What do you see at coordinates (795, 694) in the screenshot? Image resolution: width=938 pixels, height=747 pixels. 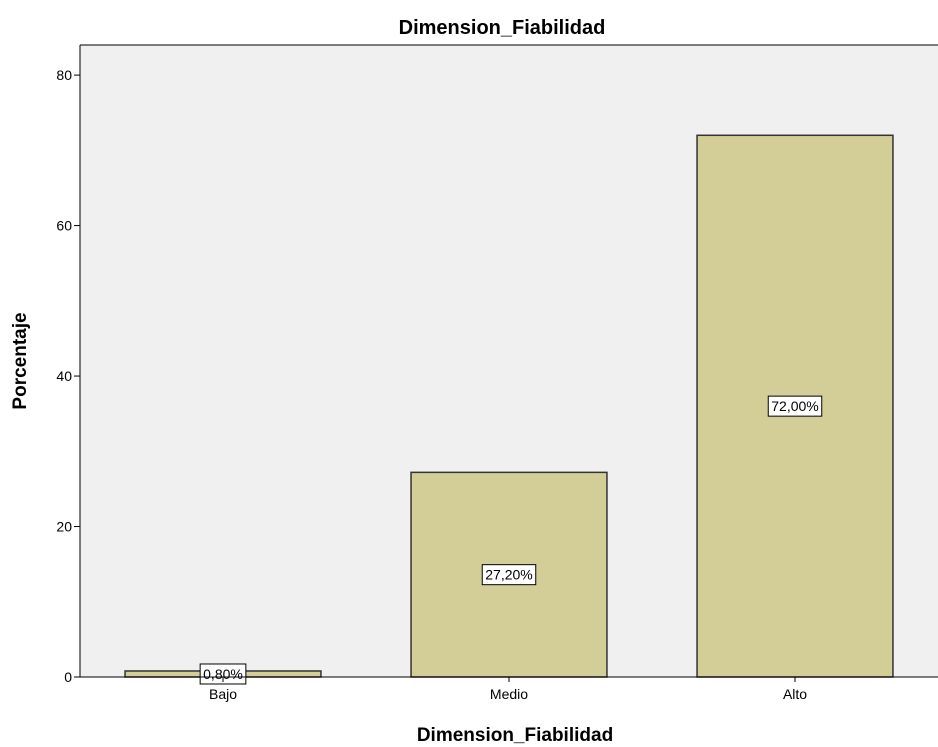 I see `x-tick-label-alto: Alto` at bounding box center [795, 694].